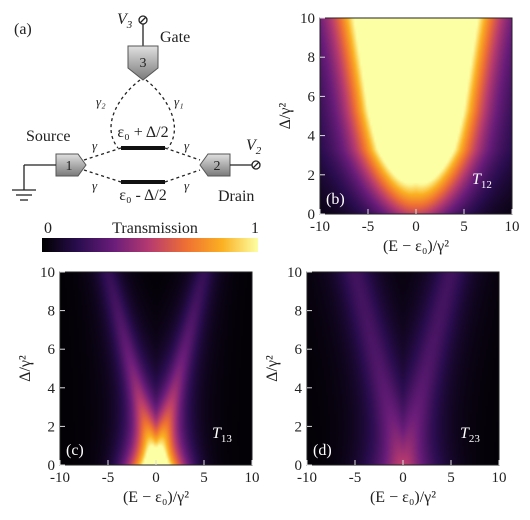 This screenshot has width=530, height=520. Describe the element at coordinates (102, 154) in the screenshot. I see `source-coupling-upper` at that location.